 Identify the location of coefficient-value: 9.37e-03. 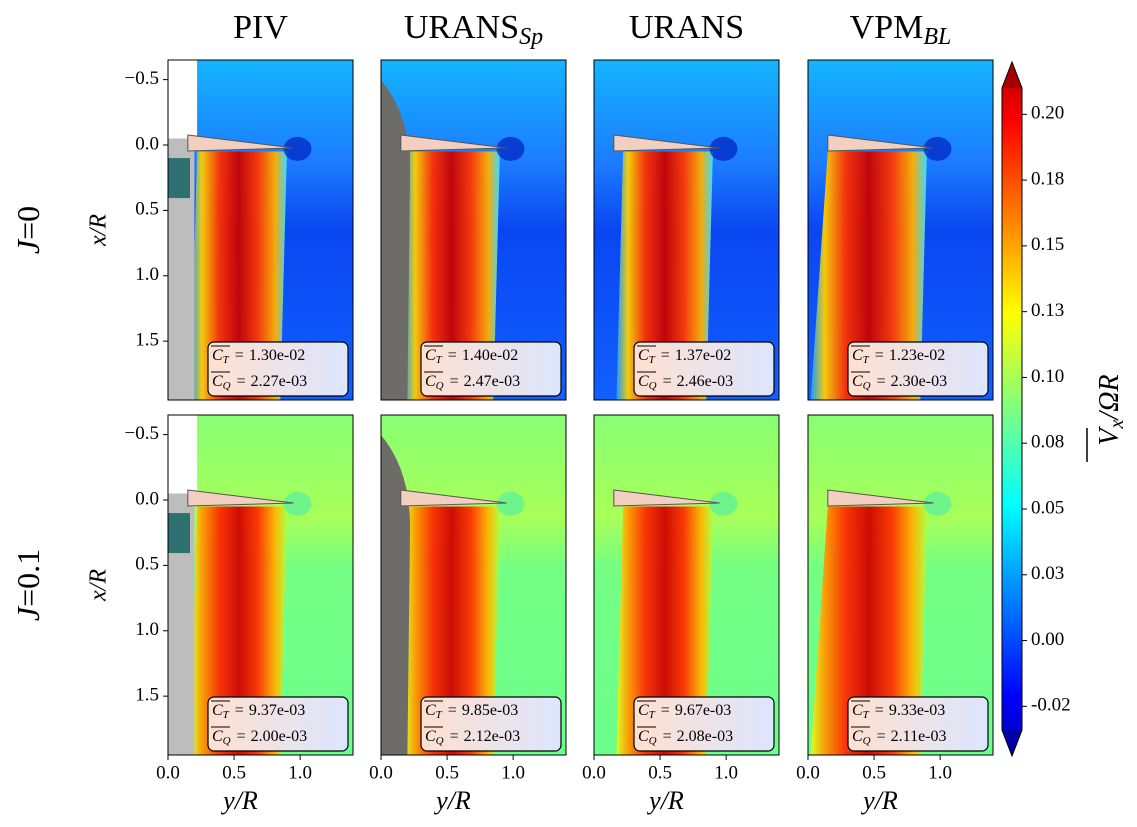
(277, 710).